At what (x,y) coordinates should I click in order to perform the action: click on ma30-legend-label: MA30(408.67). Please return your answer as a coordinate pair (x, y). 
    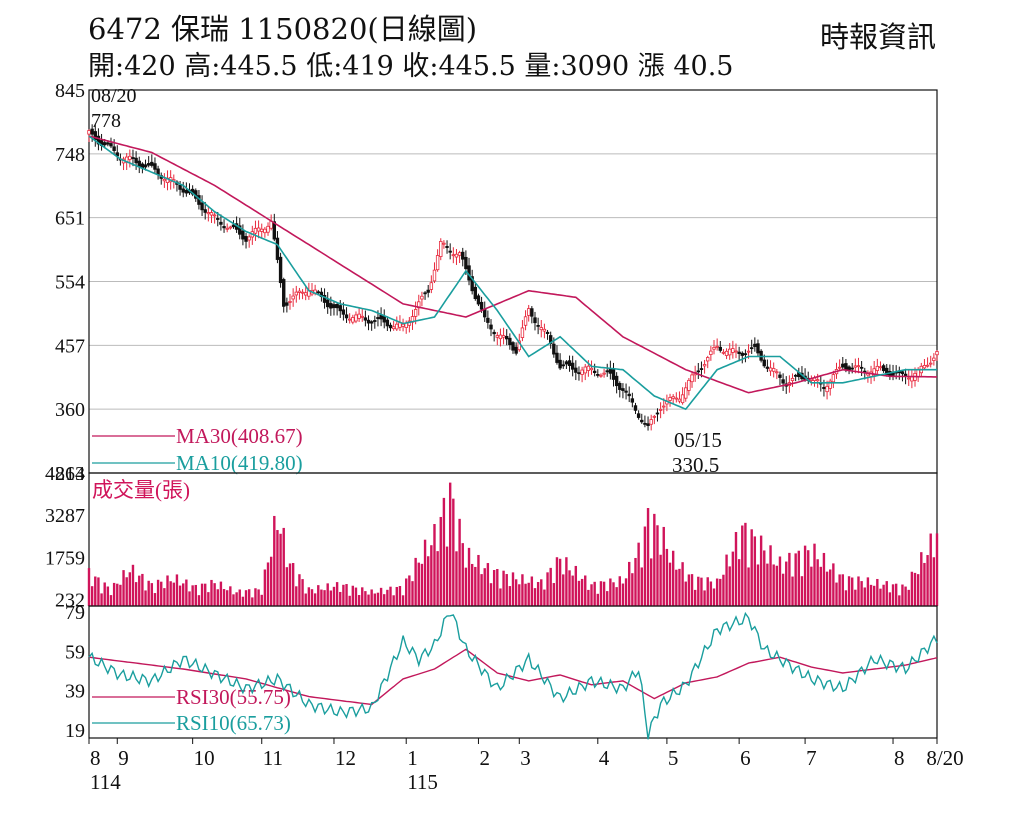
    Looking at the image, I should click on (239, 436).